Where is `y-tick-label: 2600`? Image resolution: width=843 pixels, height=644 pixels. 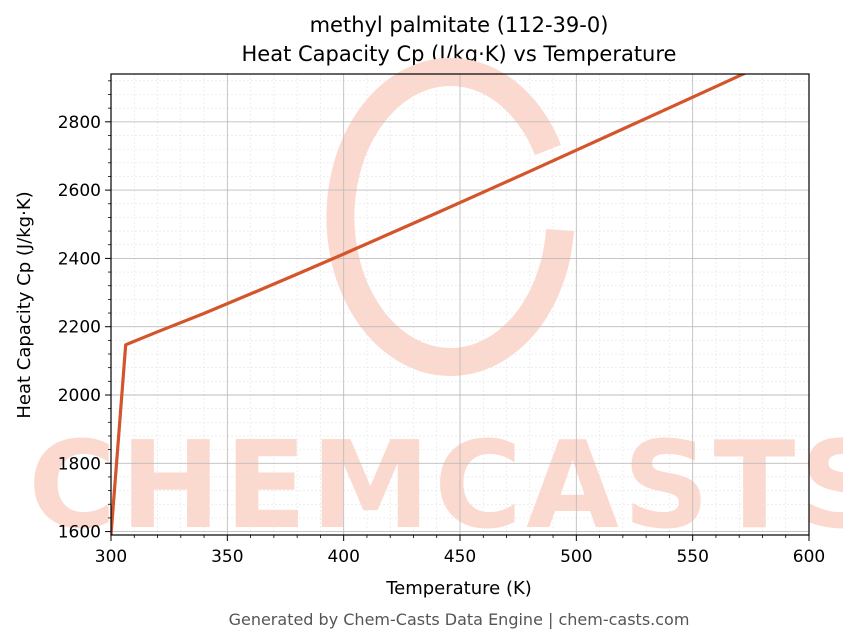 y-tick-label: 2600 is located at coordinates (79, 191).